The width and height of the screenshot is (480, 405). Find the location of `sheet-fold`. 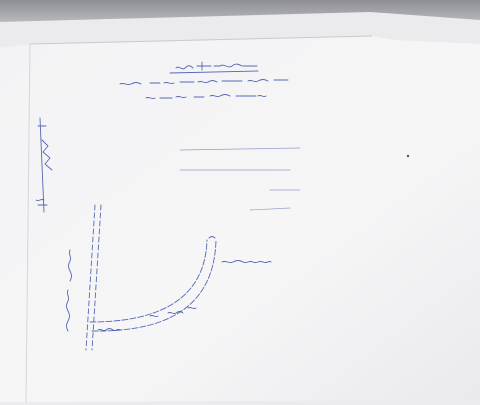

sheet-fold is located at coordinates (28, 223).